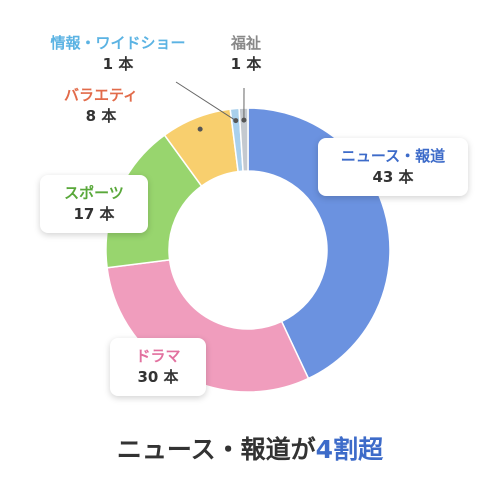  What do you see at coordinates (393, 167) in the screenshot?
I see `label-news: ニュース・報道 43 本` at bounding box center [393, 167].